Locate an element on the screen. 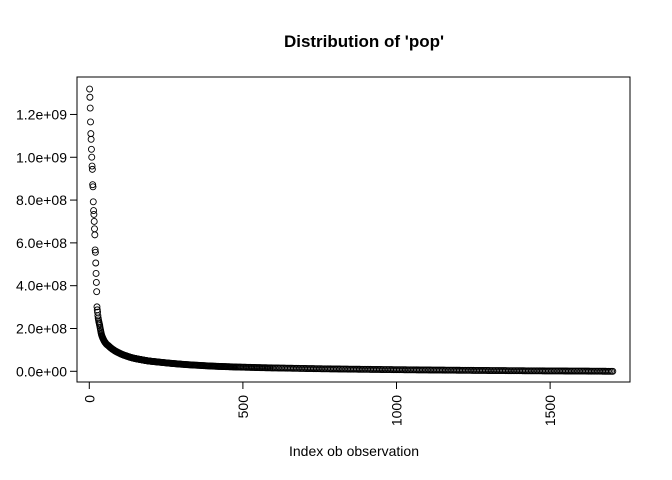  x-tick-label: 0 is located at coordinates (89, 399).